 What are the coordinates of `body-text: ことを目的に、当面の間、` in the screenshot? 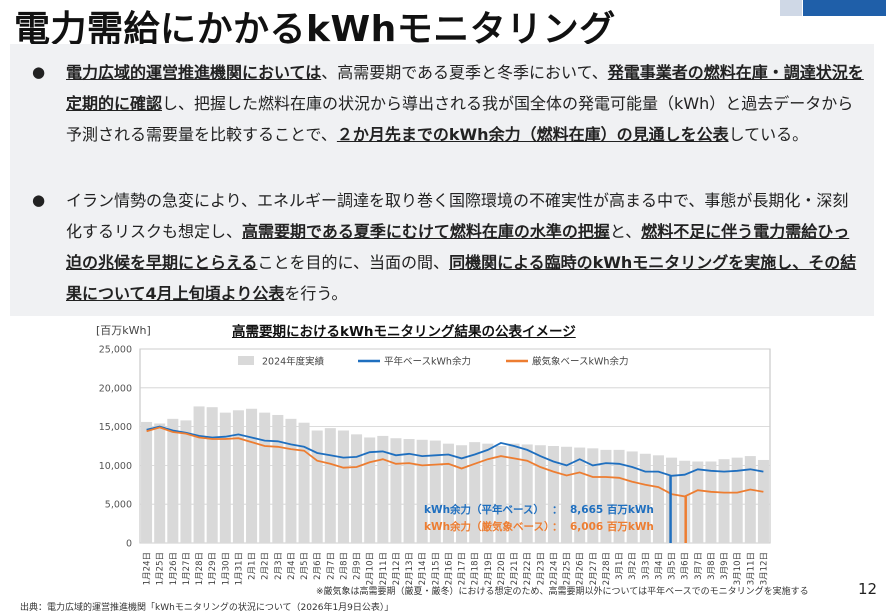 It's located at (353, 262).